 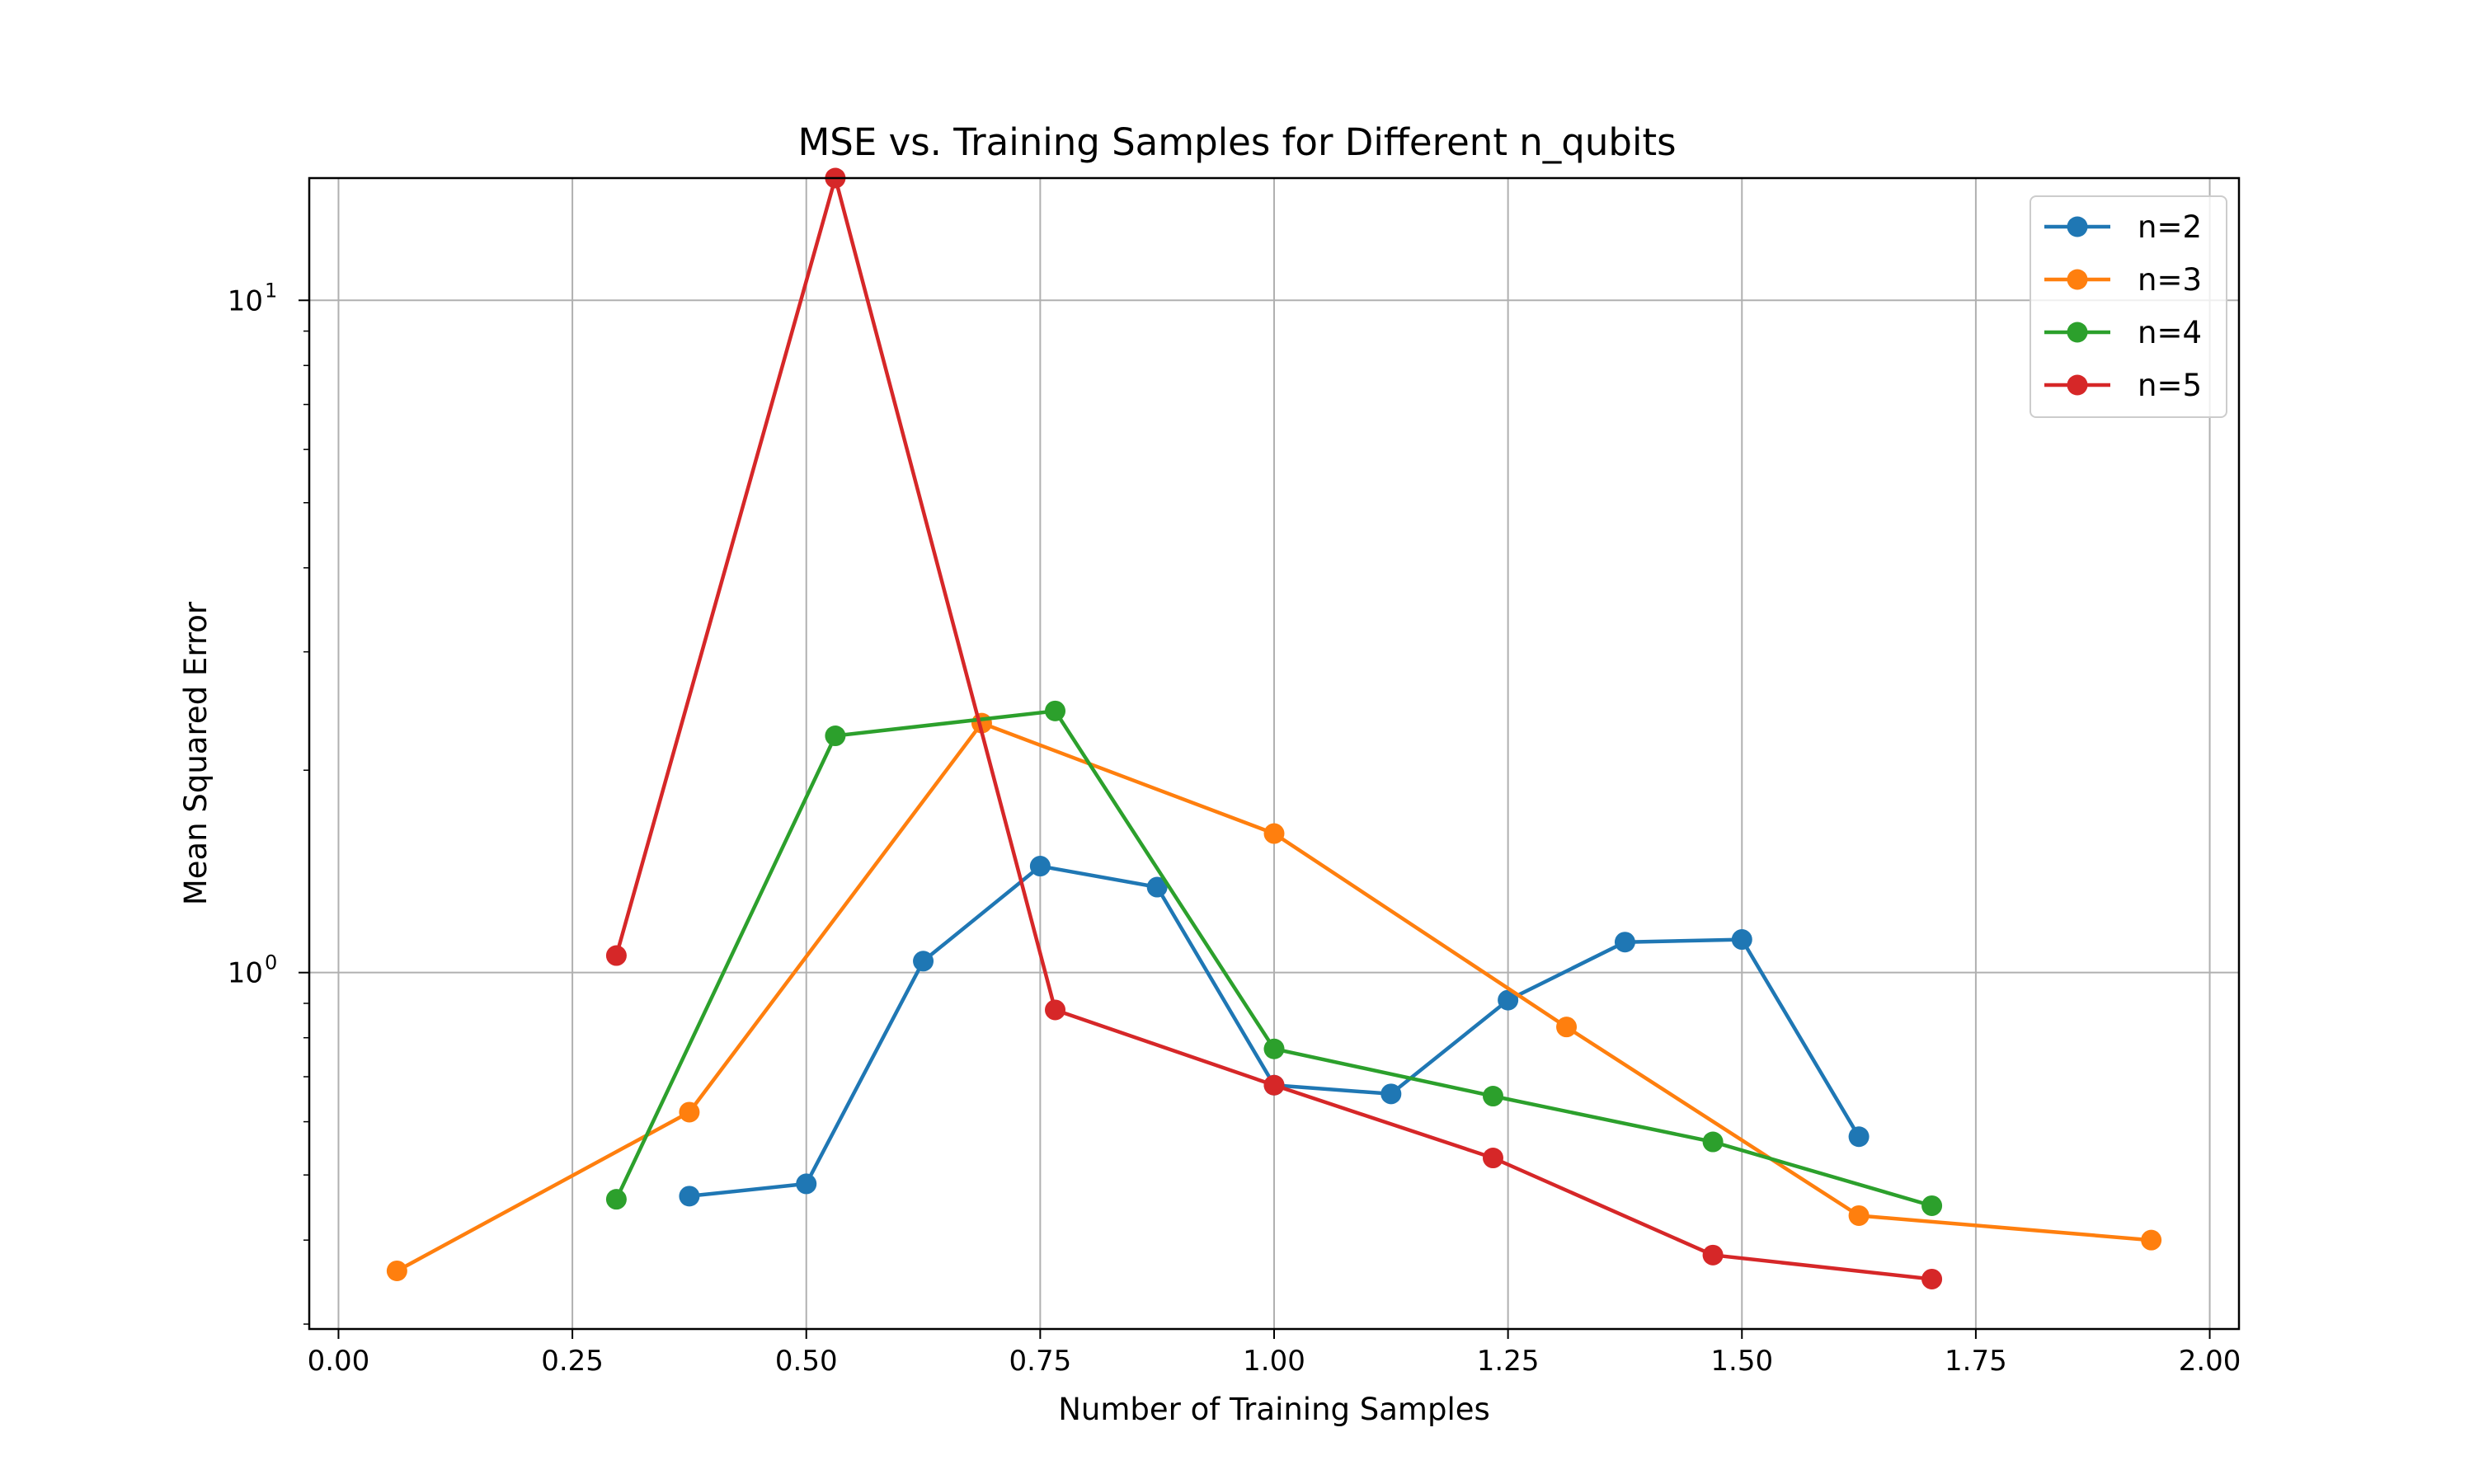 I want to click on x-tick-label: 1.25, so click(x=1508, y=1361).